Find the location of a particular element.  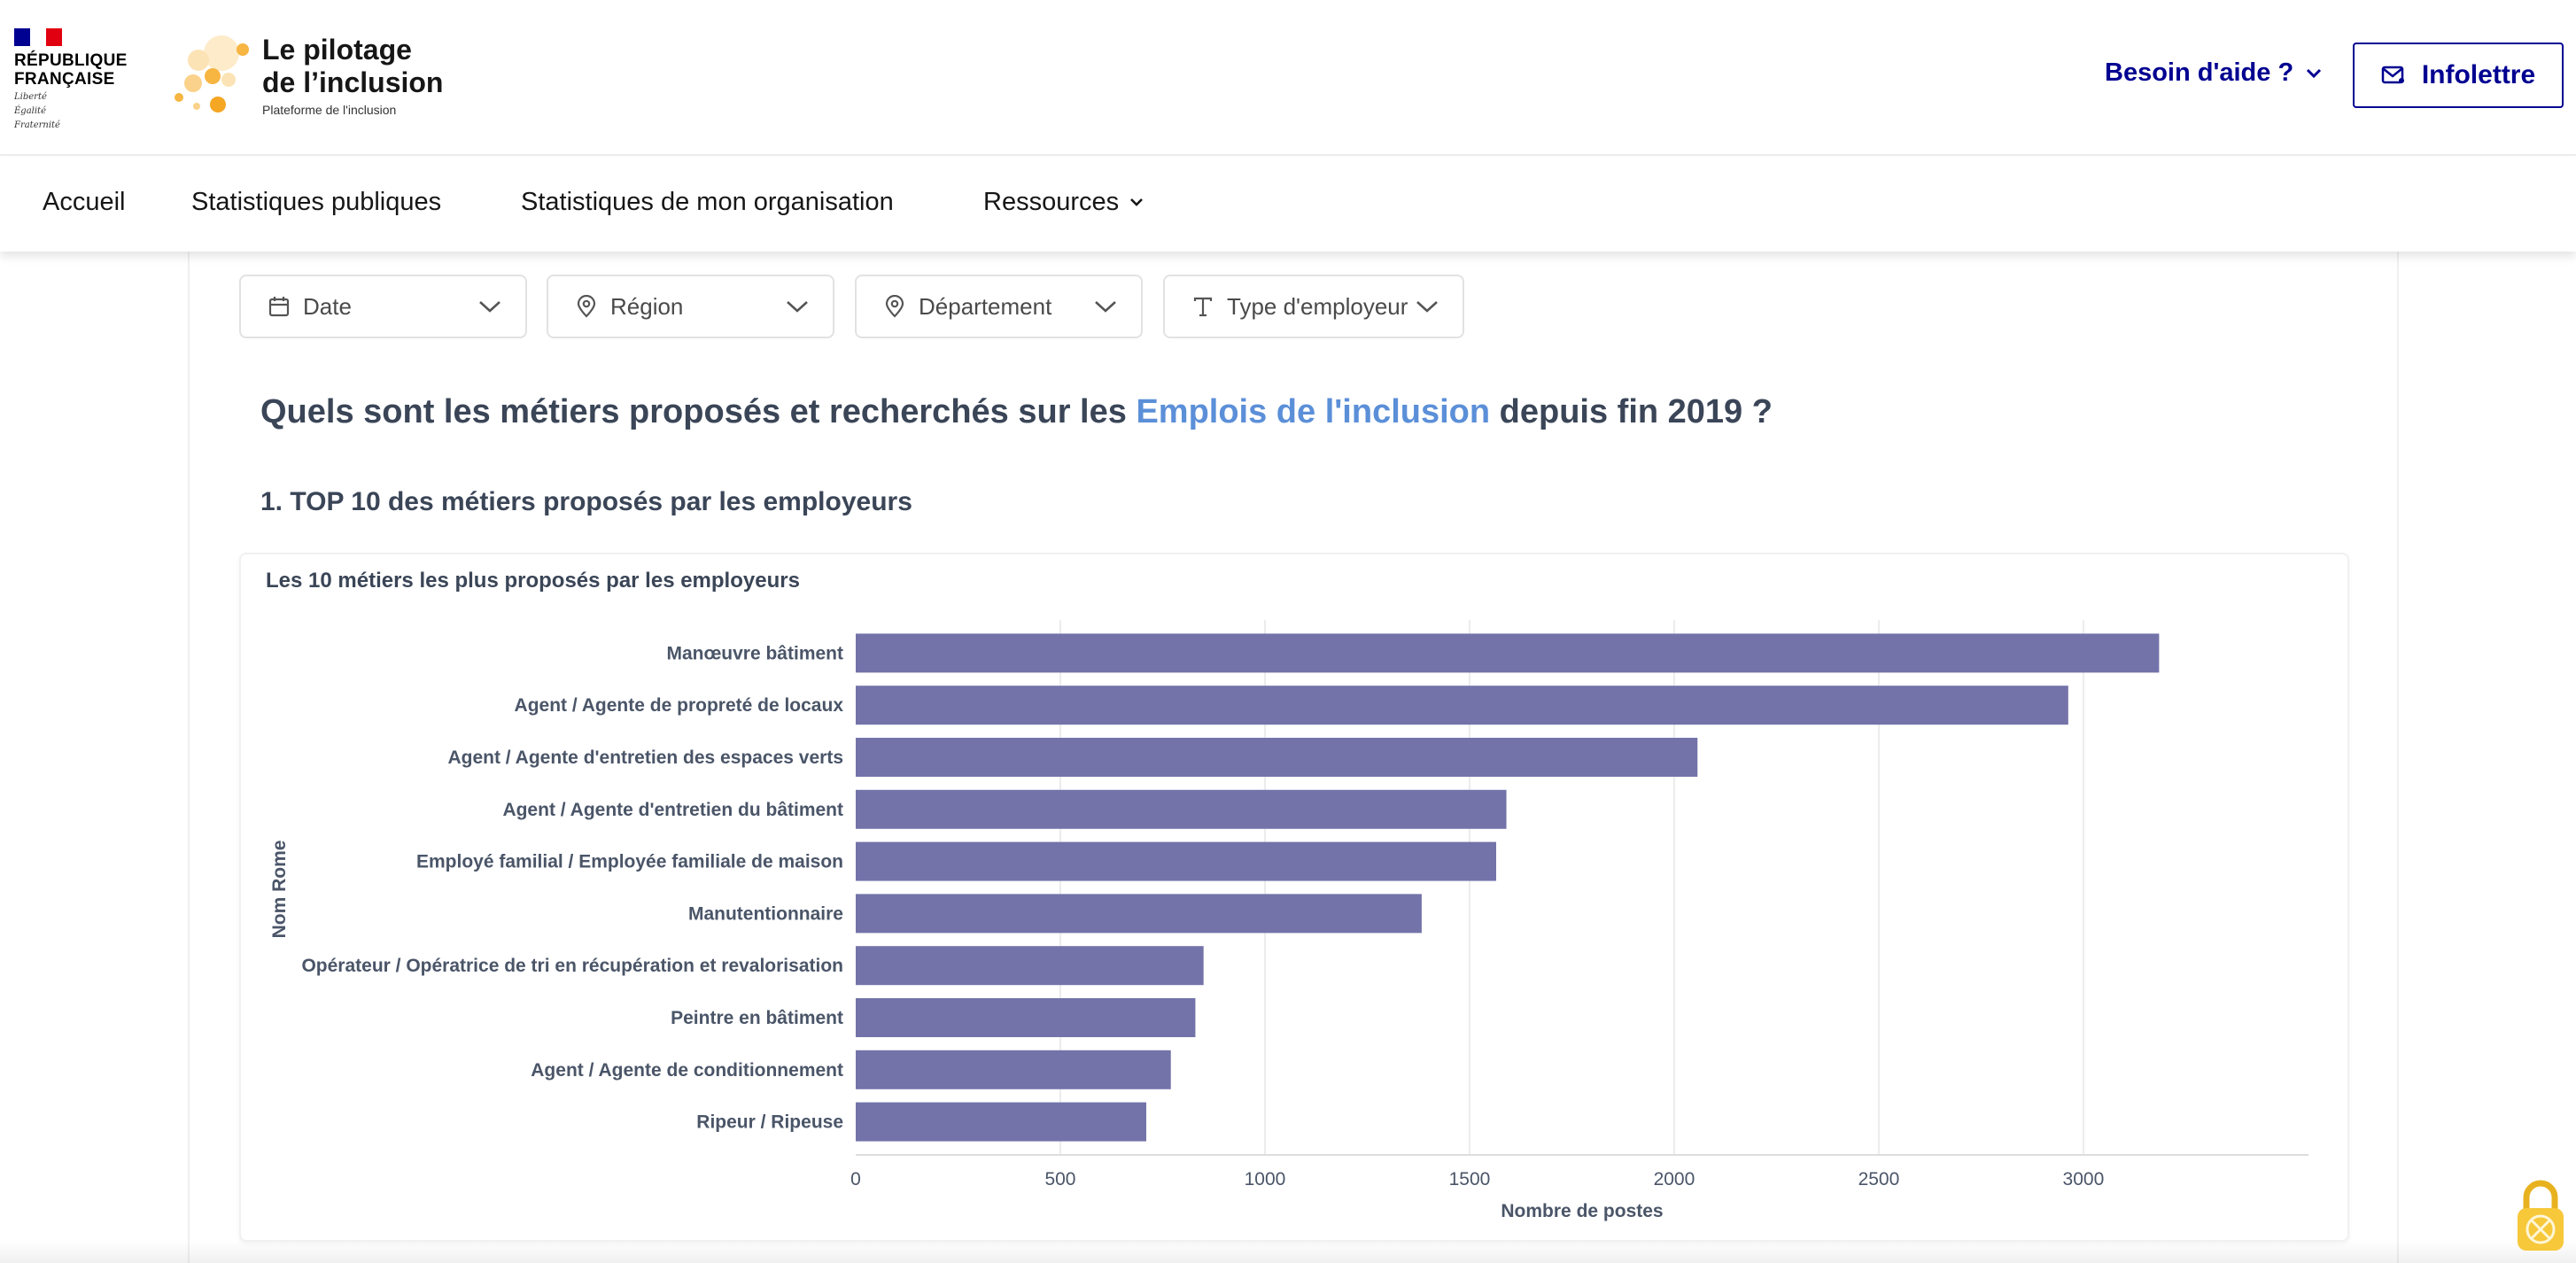

x-axis-label: Nombre de postes is located at coordinates (1582, 1211).